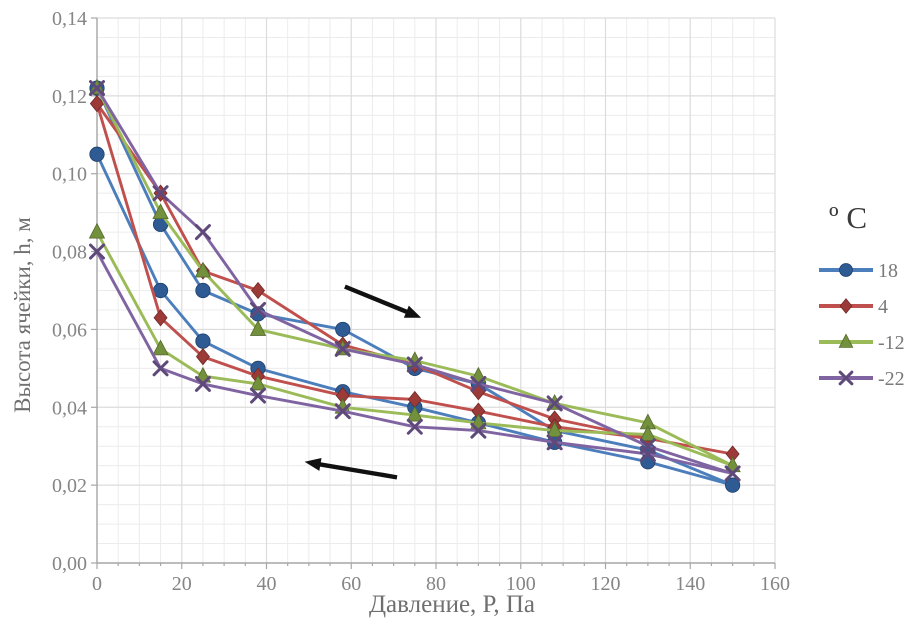 Image resolution: width=909 pixels, height=642 pixels. Describe the element at coordinates (862, 343) in the screenshot. I see `legend-entry--12: -12` at that location.